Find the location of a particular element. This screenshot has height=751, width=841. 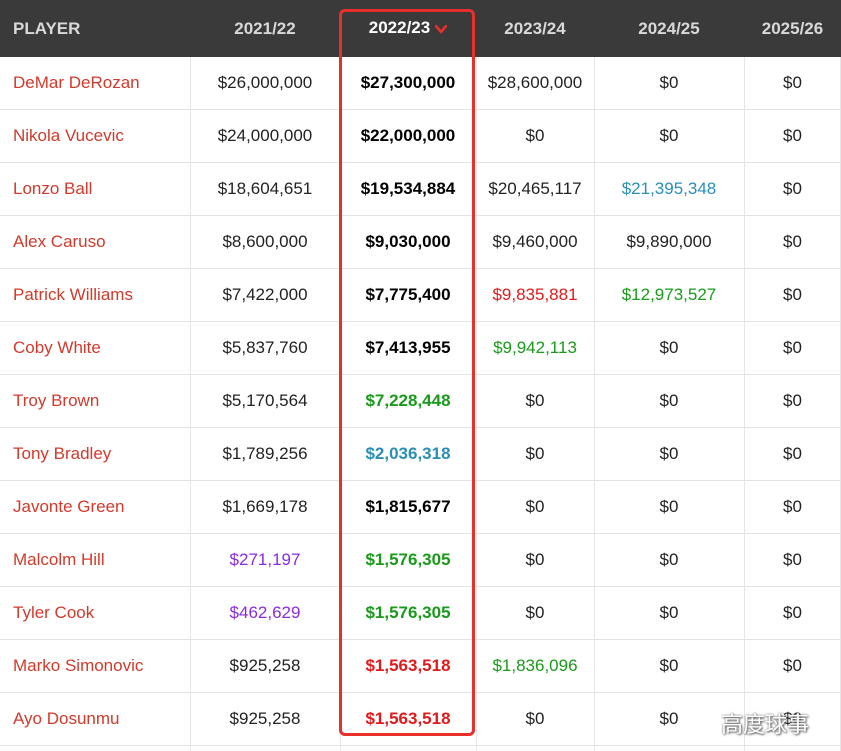

salary-2021-22: $7,422,000 is located at coordinates (265, 294).